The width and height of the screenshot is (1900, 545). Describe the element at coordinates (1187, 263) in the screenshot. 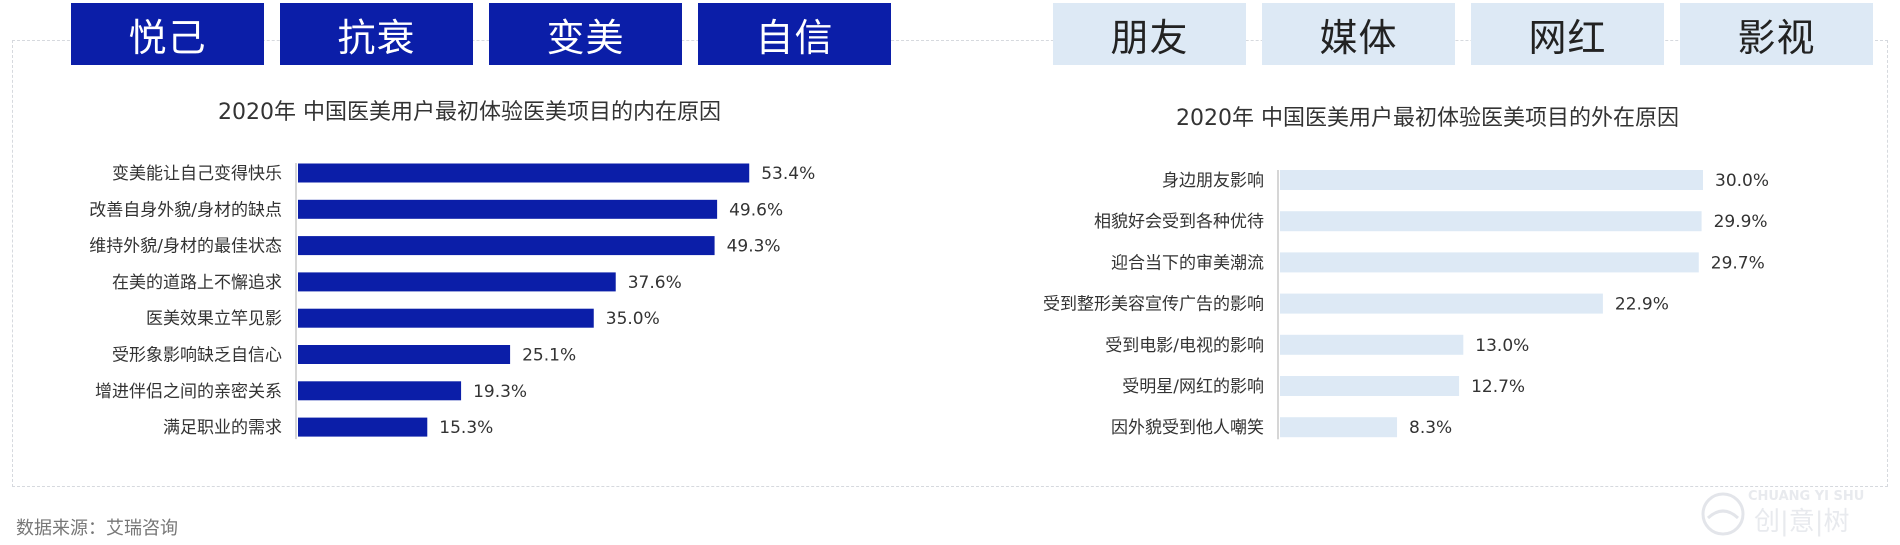

I see `category-label: 迎合当下的审美潮流` at that location.